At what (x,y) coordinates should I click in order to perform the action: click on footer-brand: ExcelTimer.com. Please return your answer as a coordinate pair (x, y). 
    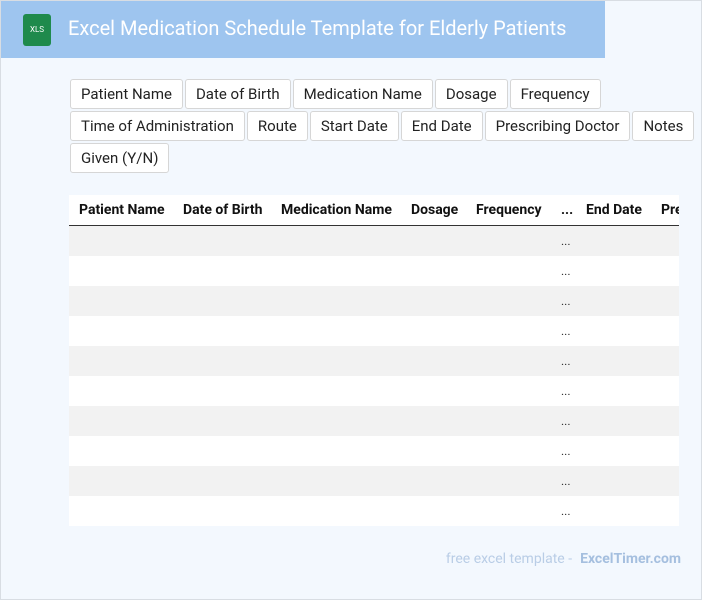
    Looking at the image, I should click on (630, 559).